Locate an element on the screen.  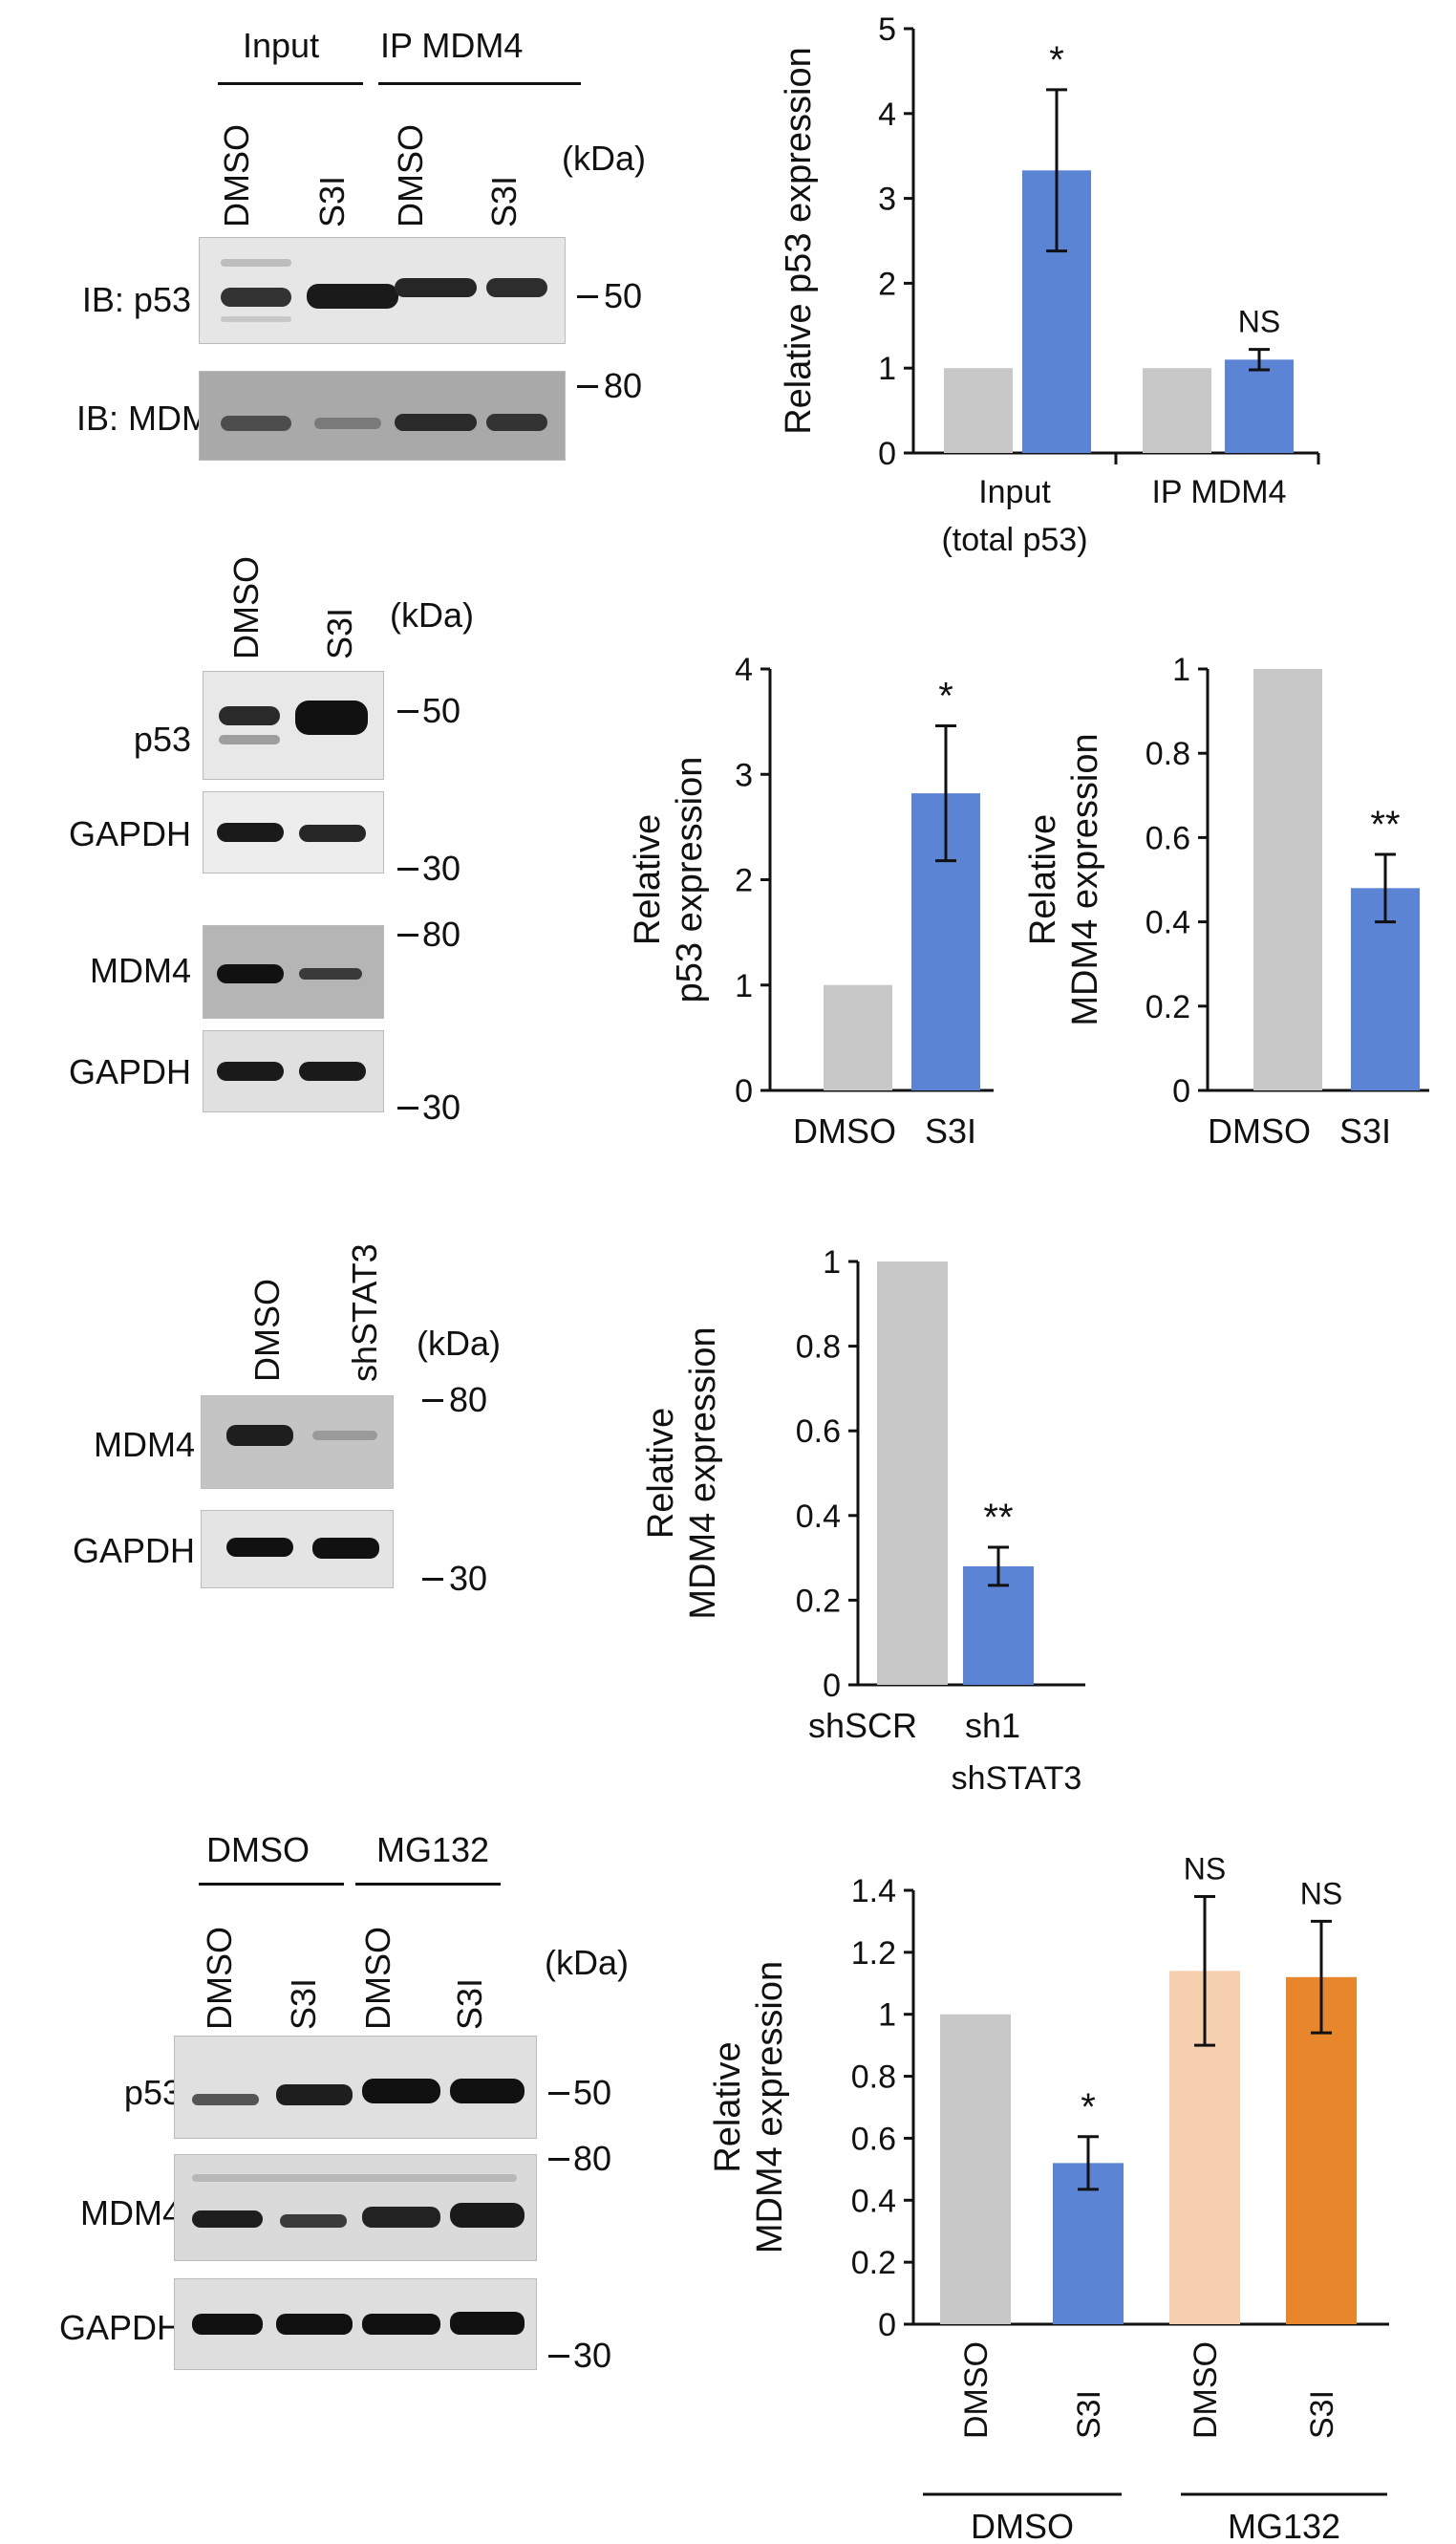
blot-image-p53 is located at coordinates (383, 290).